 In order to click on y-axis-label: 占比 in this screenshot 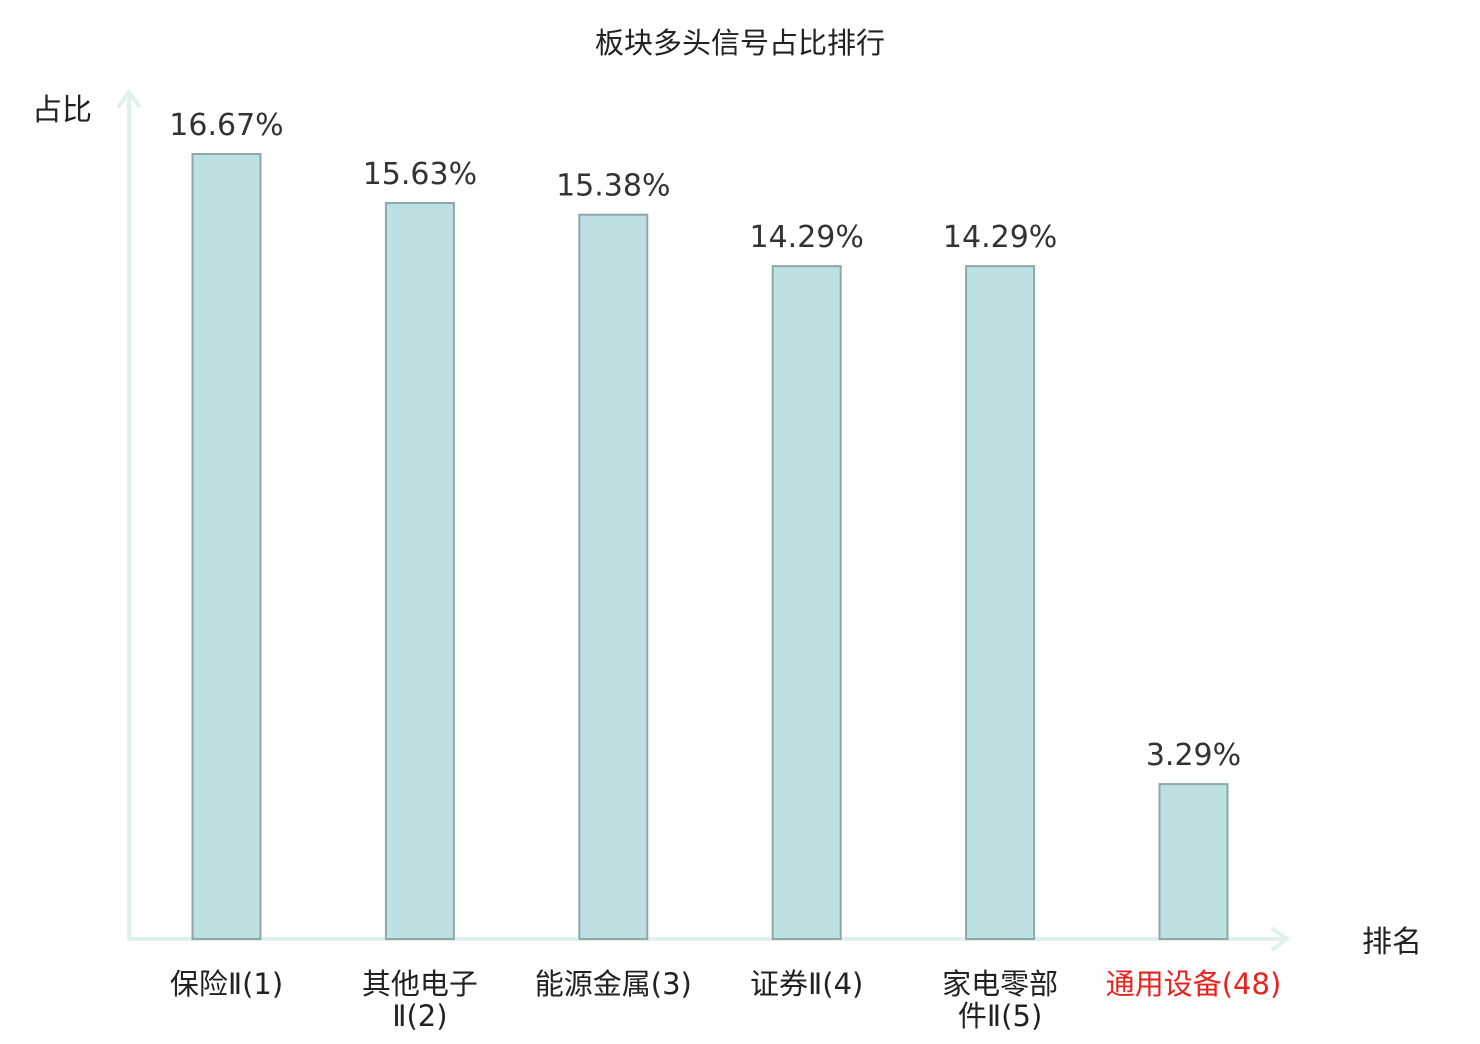, I will do `click(62, 110)`.